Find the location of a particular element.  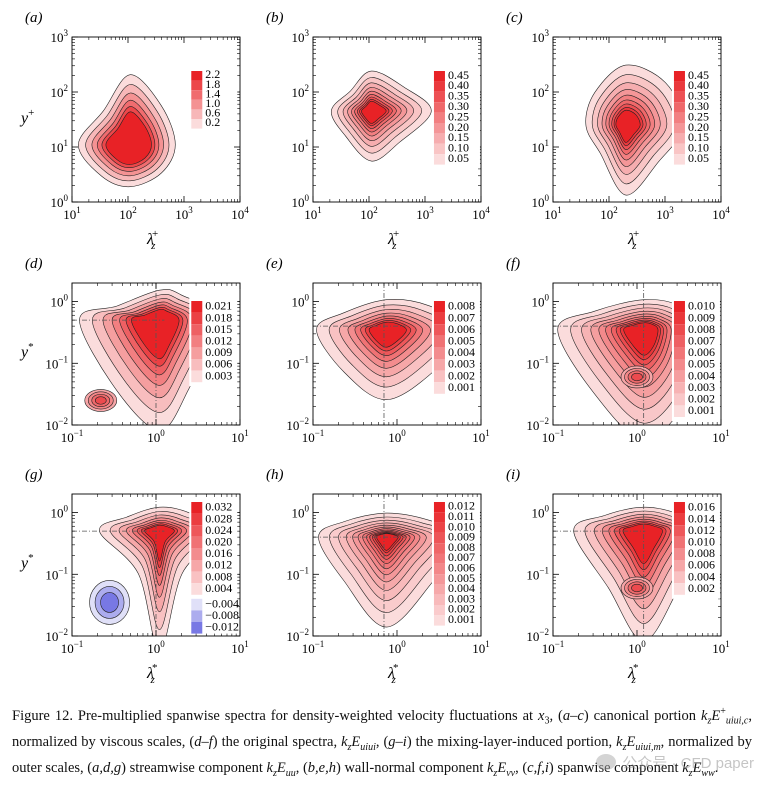

contours-h is located at coordinates (392, 570).